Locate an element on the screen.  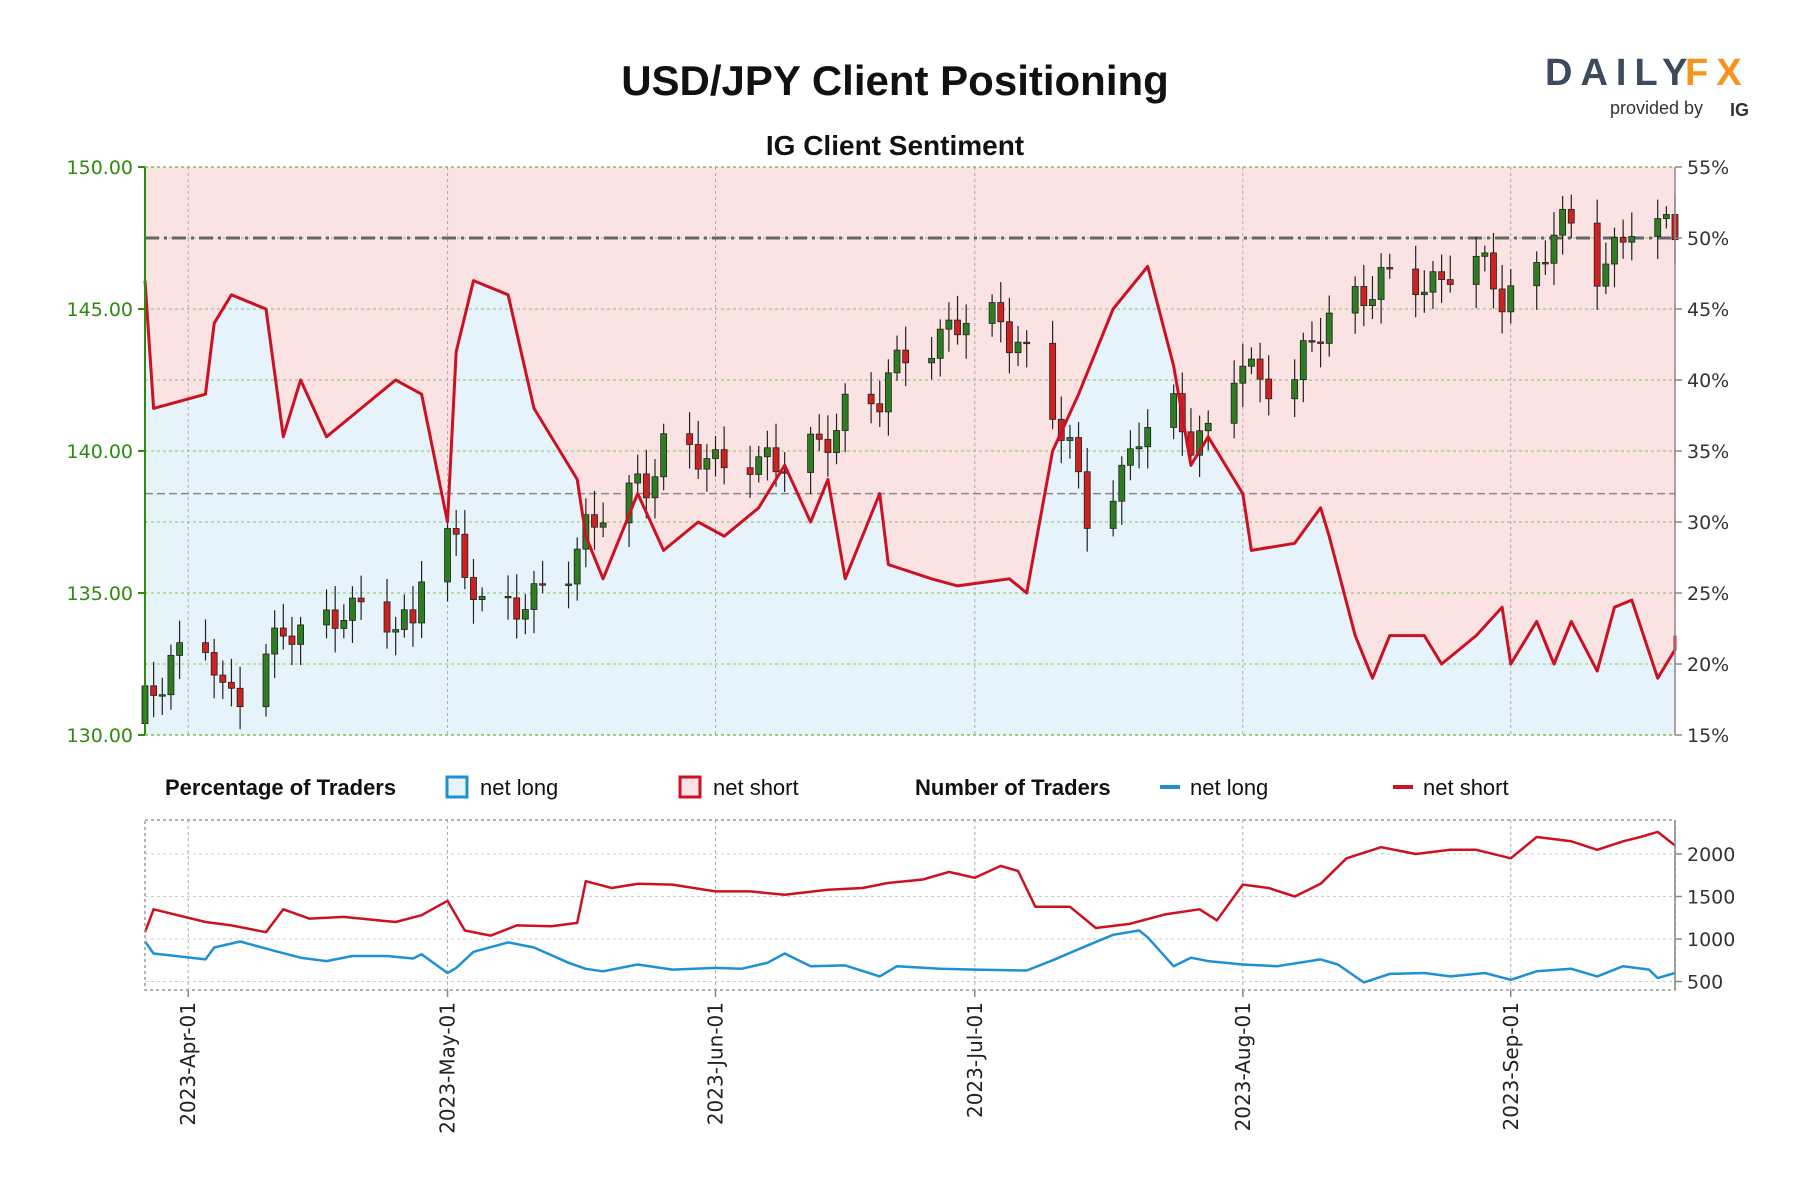
date-tick-label: 2023-Jun-01 is located at coordinates (716, 1063).